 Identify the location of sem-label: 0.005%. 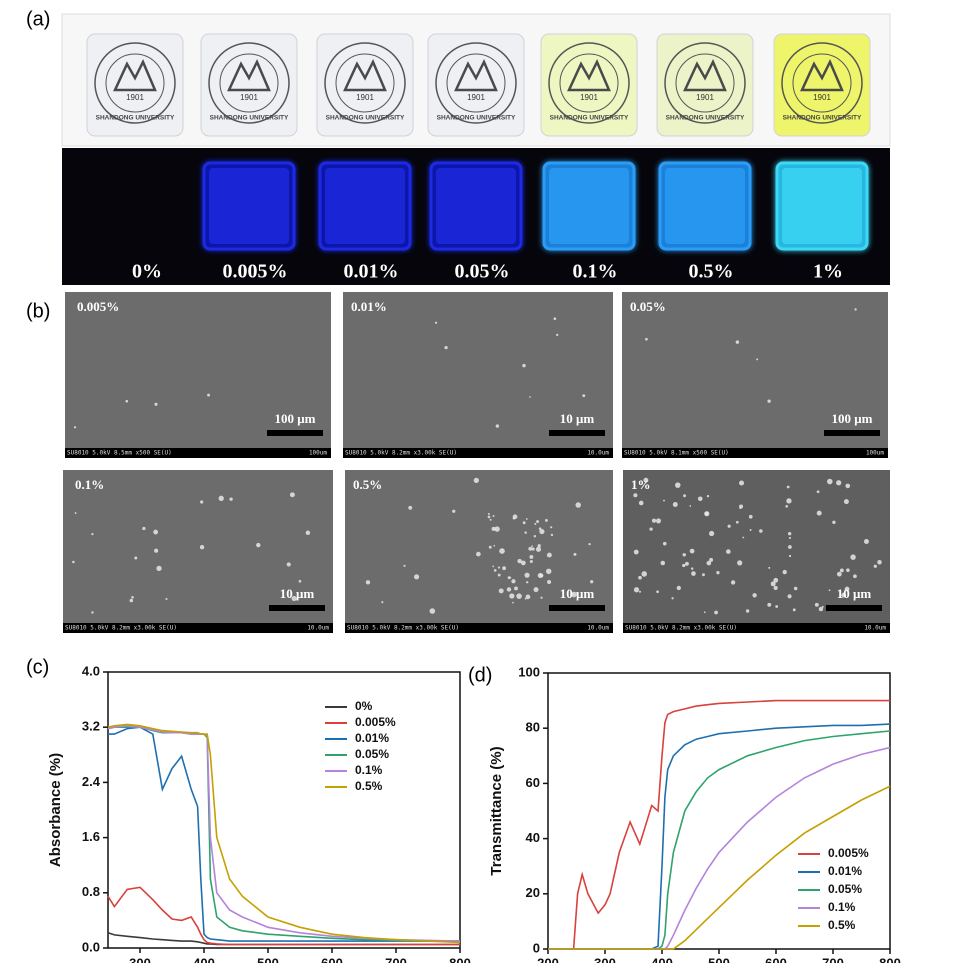
(98, 306).